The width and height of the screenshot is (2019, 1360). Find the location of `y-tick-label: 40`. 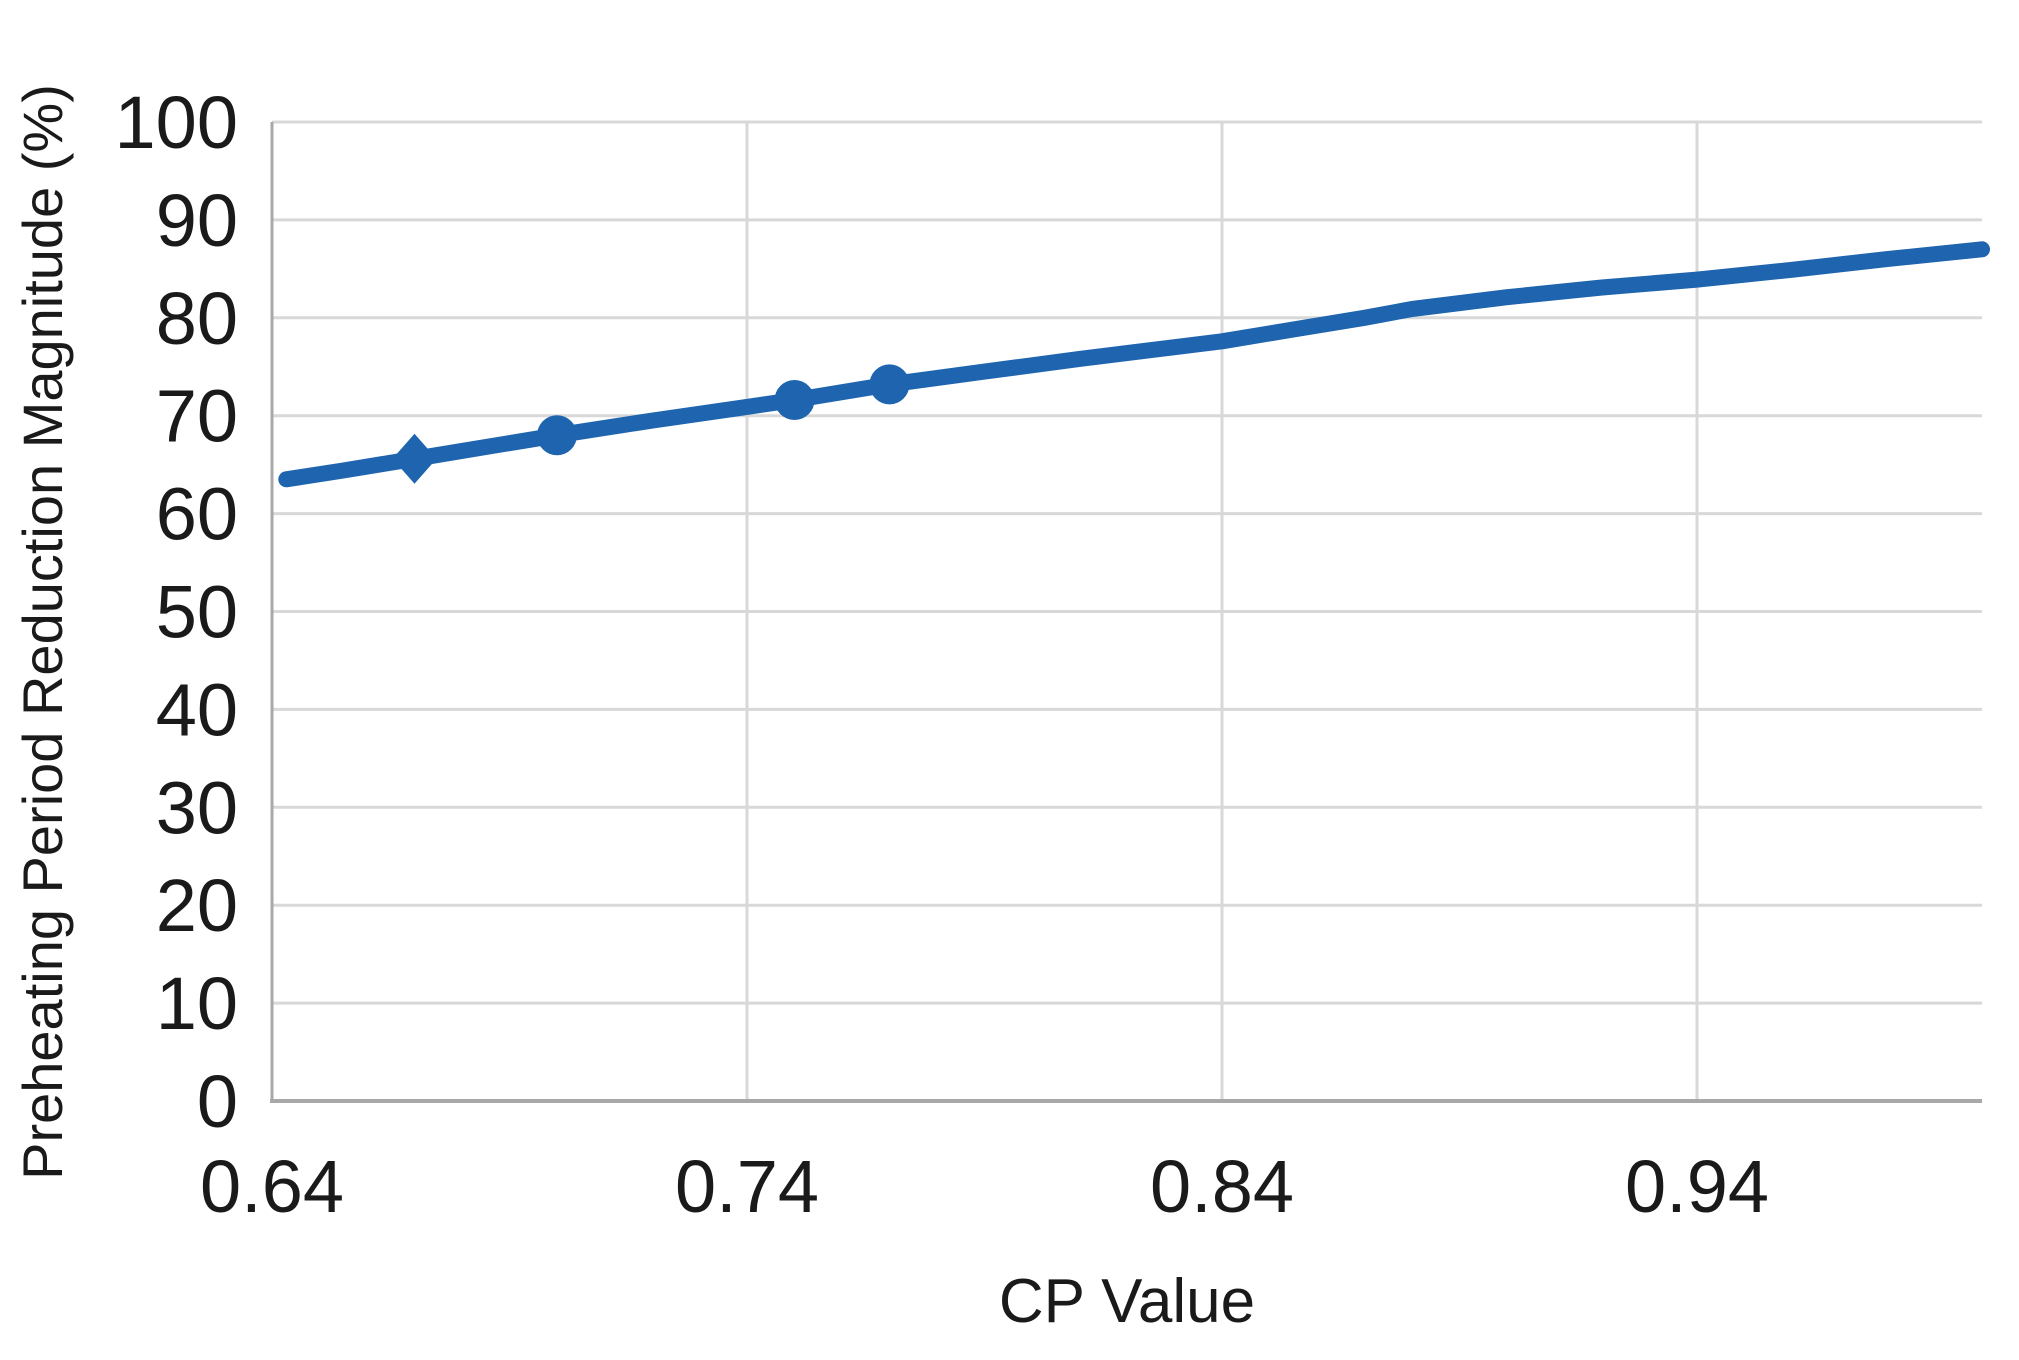

y-tick-label: 40 is located at coordinates (197, 709).